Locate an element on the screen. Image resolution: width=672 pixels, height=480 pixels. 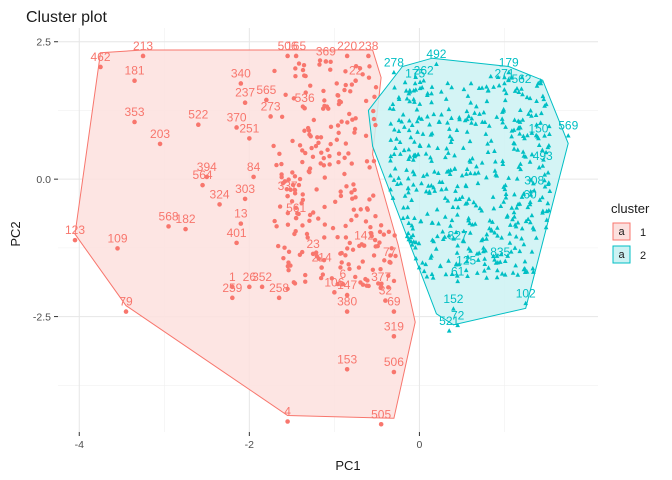
cluster-1-point-label: 324 is located at coordinates (220, 194).